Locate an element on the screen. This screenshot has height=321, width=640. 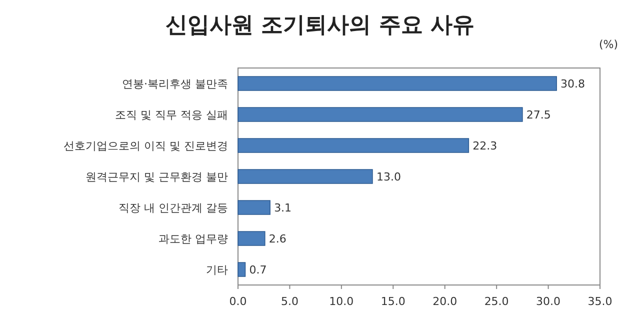
x-tick-label: 20.0 is located at coordinates (445, 301).